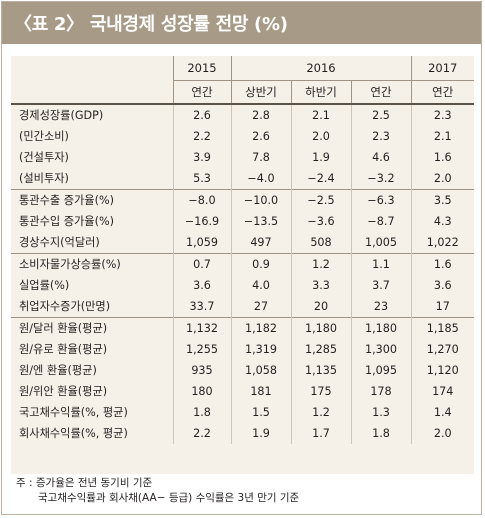 The width and height of the screenshot is (485, 518). Describe the element at coordinates (59, 242) in the screenshot. I see `row-label: 경상수지(억달러)` at that location.